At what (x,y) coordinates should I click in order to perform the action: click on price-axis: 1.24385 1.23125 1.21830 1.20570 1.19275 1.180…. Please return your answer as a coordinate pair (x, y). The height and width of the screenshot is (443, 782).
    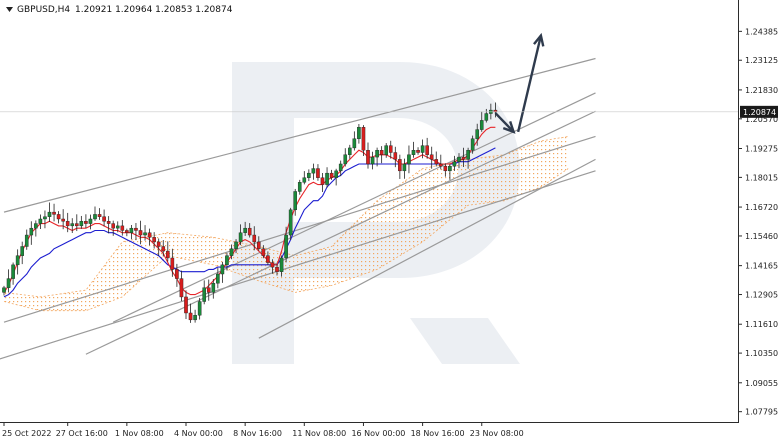
    Looking at the image, I should click on (758, 222).